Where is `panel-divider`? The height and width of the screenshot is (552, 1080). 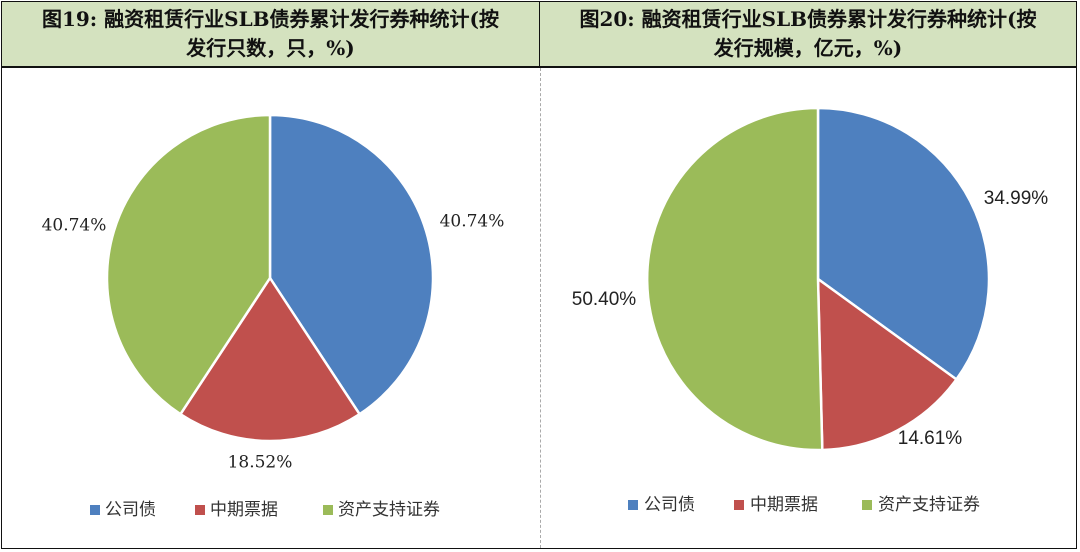
panel-divider is located at coordinates (540, 308).